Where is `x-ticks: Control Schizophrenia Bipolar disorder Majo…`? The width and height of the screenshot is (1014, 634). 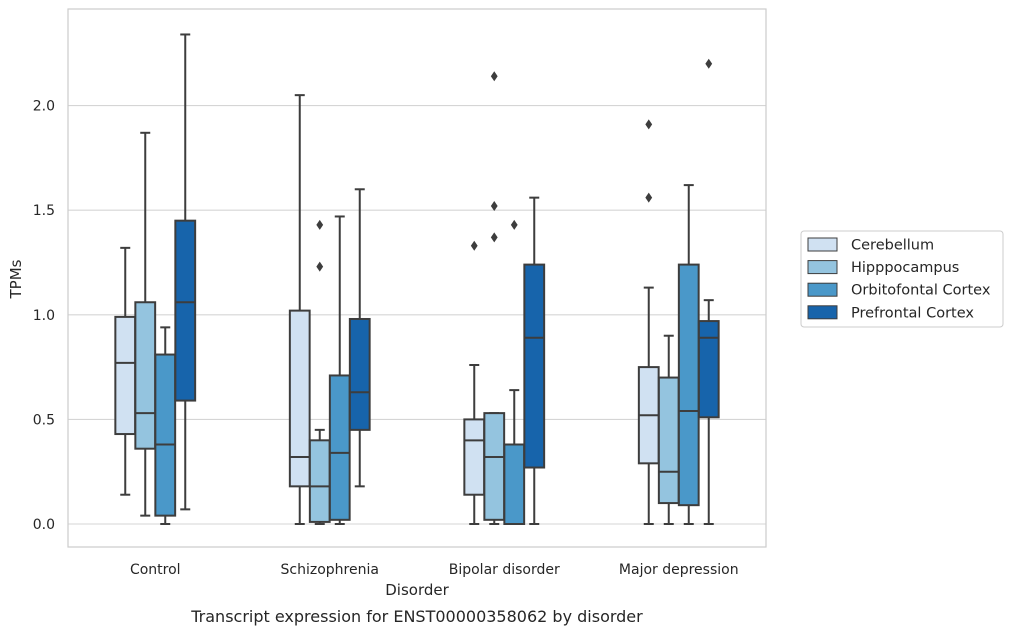 x-ticks: Control Schizophrenia Bipolar disorder Majo… is located at coordinates (434, 570).